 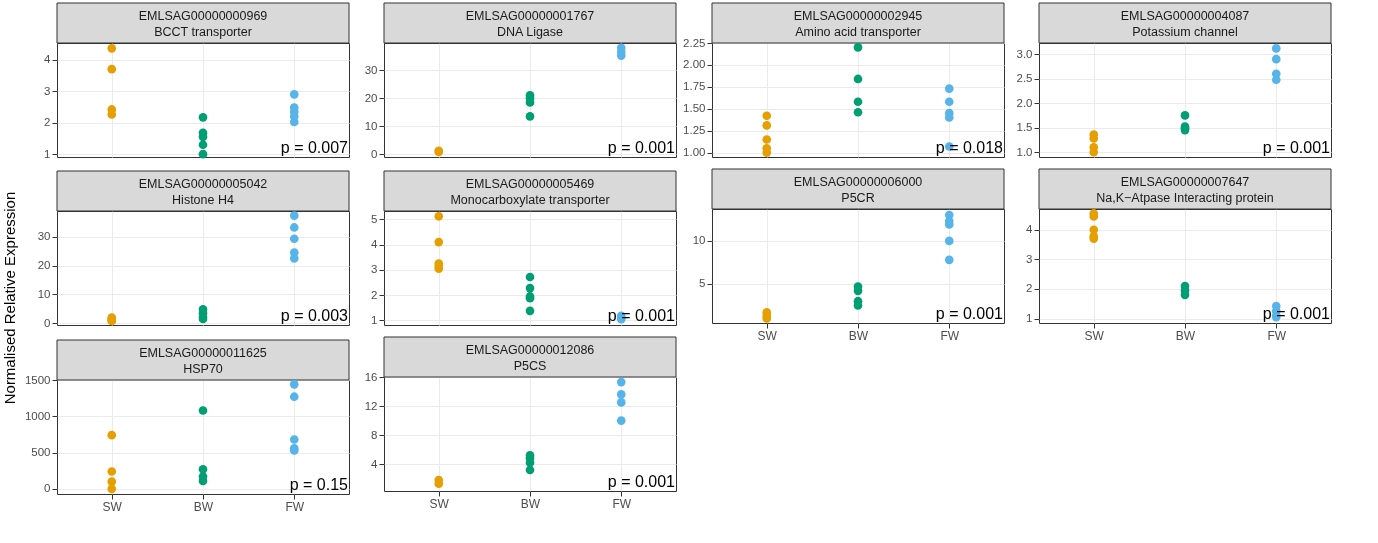 What do you see at coordinates (203, 16) in the screenshot?
I see `chart-title: EMLSAG00000000969` at bounding box center [203, 16].